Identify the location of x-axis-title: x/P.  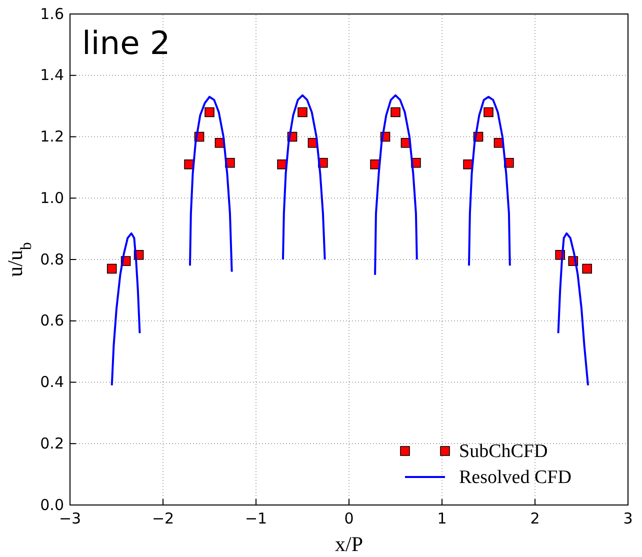
(349, 544).